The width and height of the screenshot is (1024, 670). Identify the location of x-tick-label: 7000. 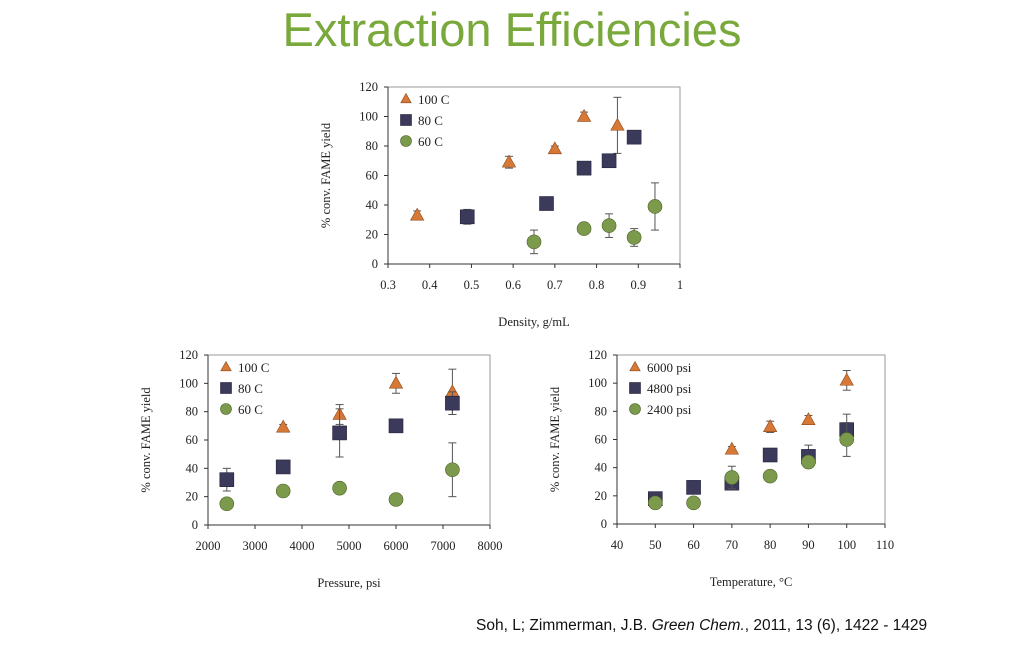
(443, 546).